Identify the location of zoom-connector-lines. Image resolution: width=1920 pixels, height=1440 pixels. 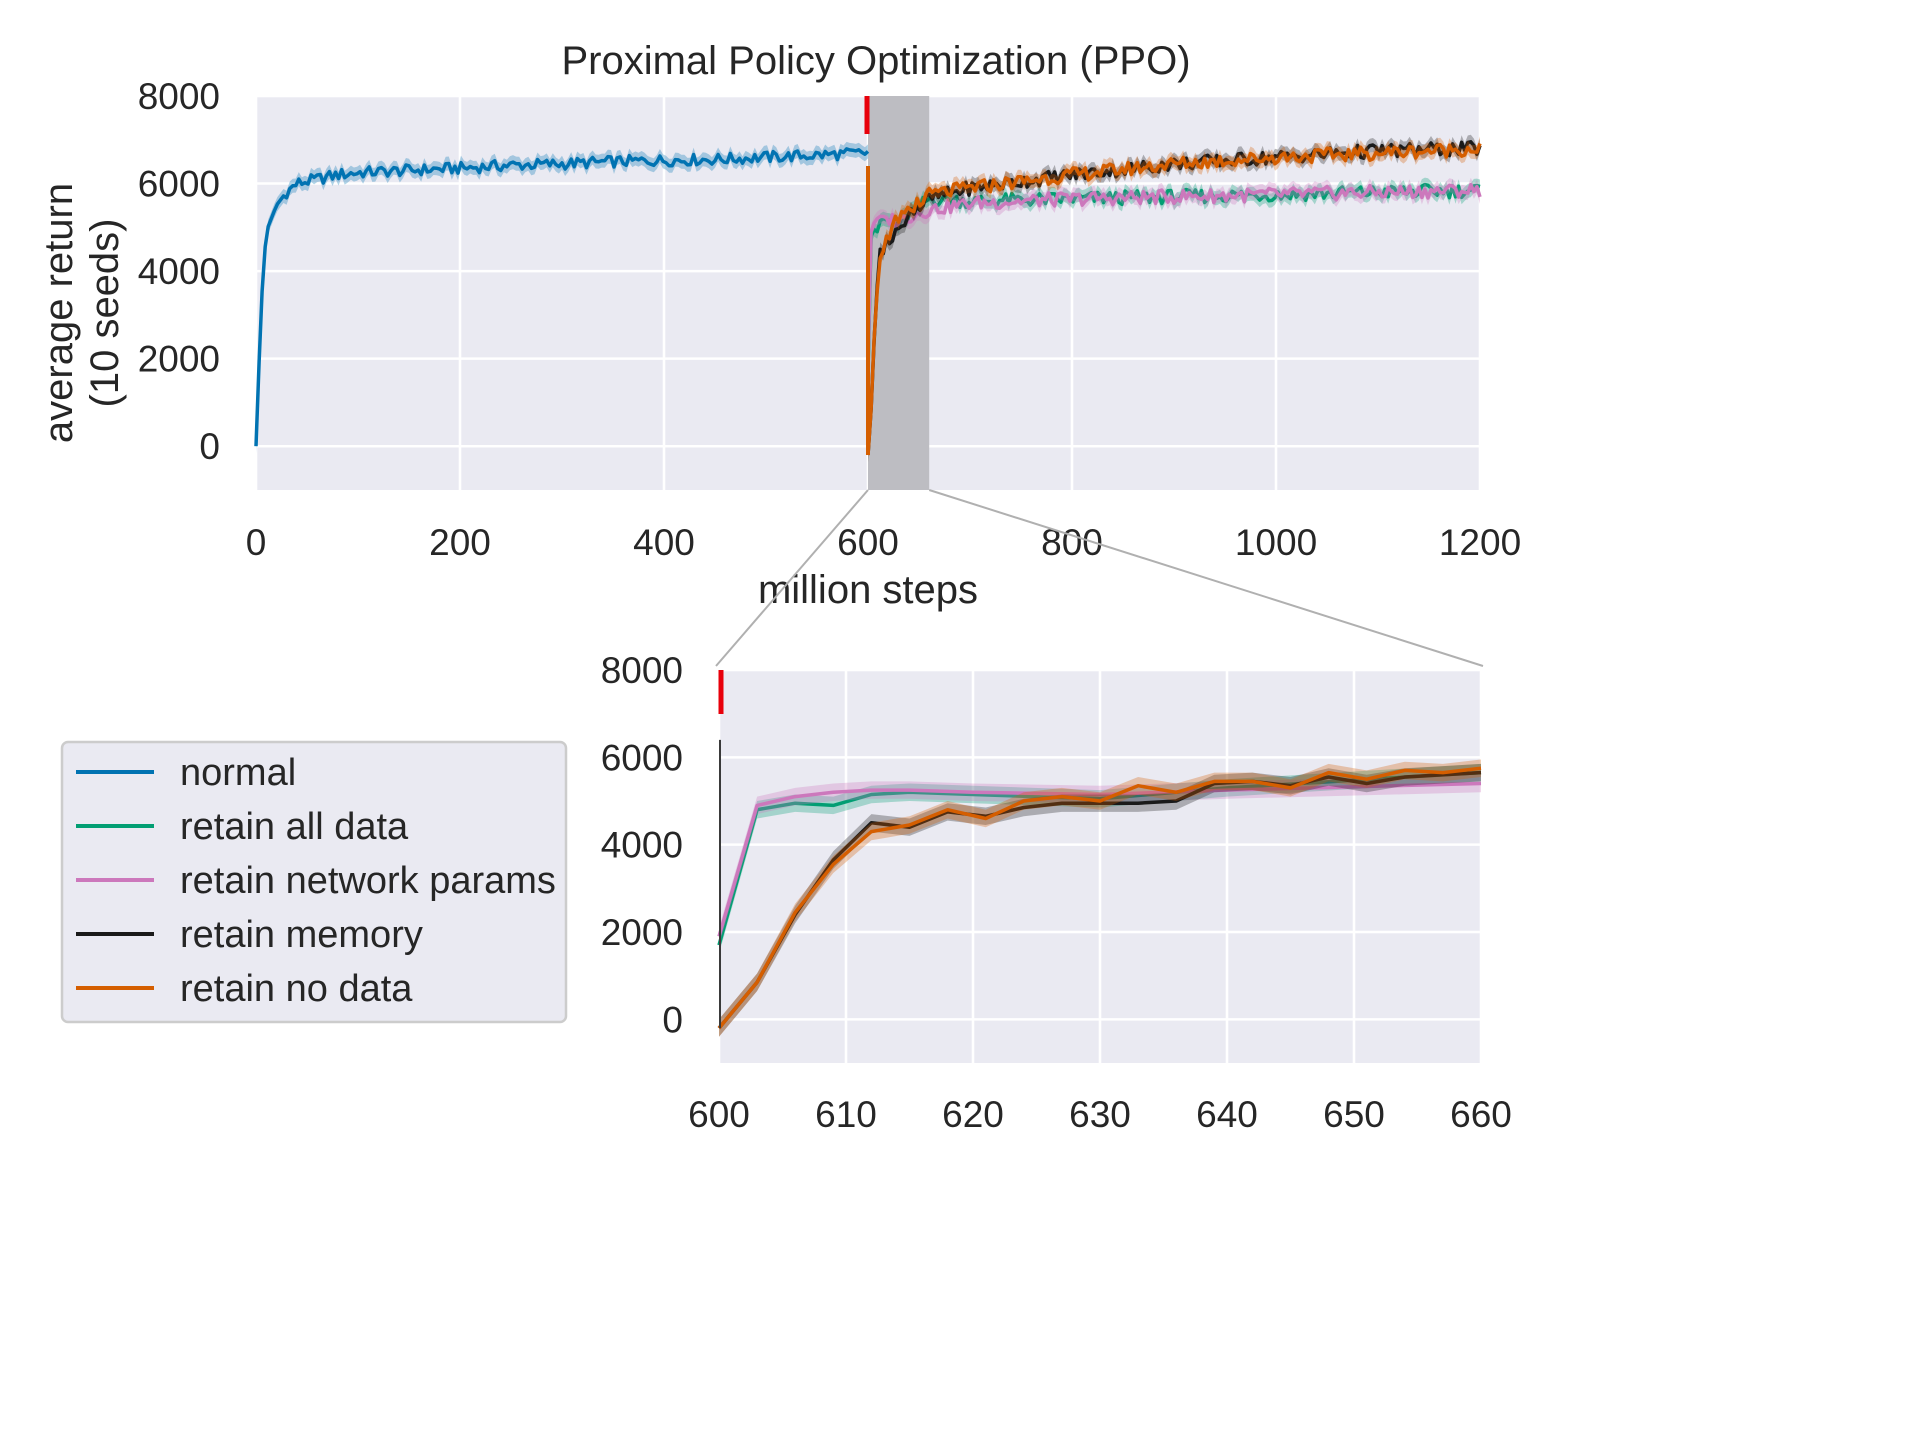
(1099, 578).